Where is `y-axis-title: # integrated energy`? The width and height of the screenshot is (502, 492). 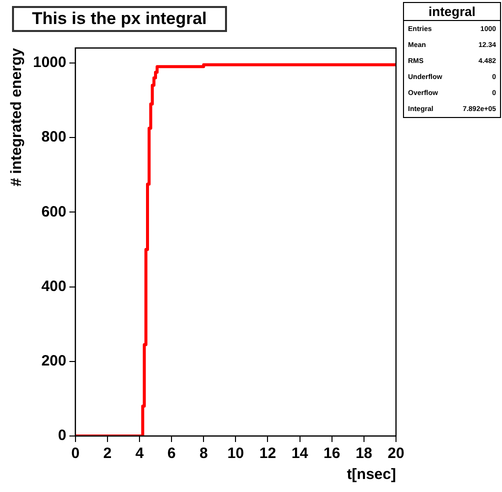 y-axis-title: # integrated energy is located at coordinates (17, 116).